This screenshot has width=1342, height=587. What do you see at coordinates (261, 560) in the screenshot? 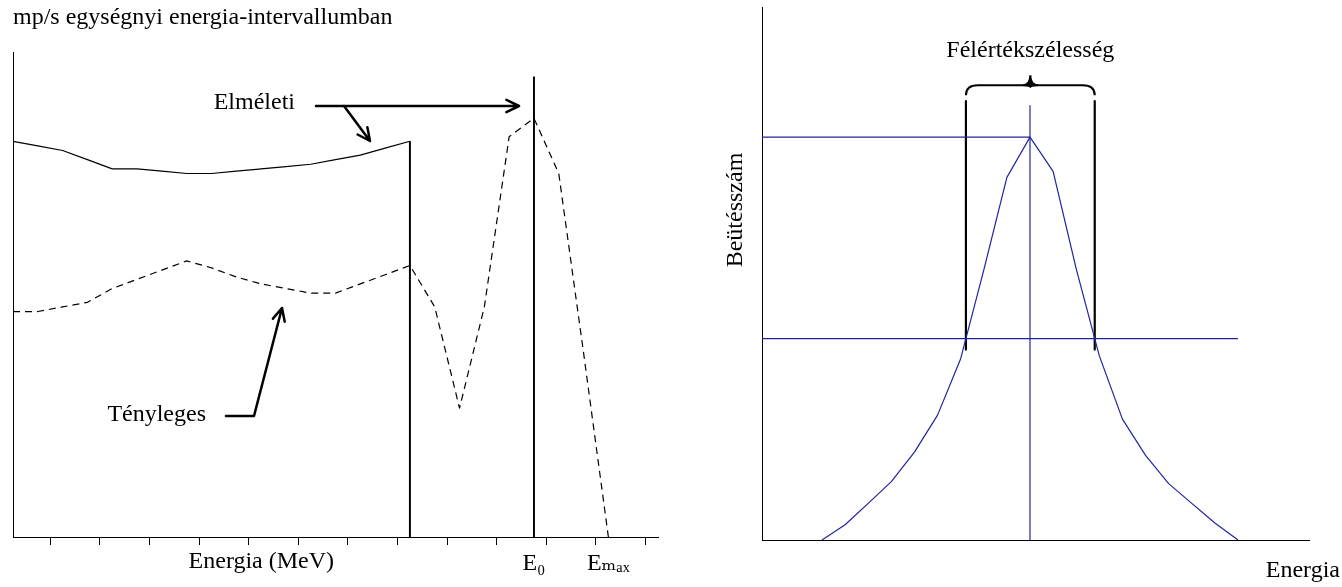
I see `x-axis-title: Energia (MeV)` at bounding box center [261, 560].